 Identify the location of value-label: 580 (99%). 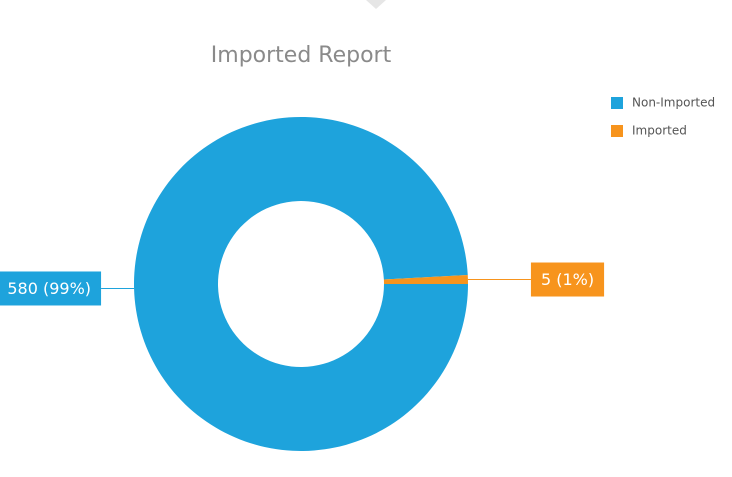
(49, 288).